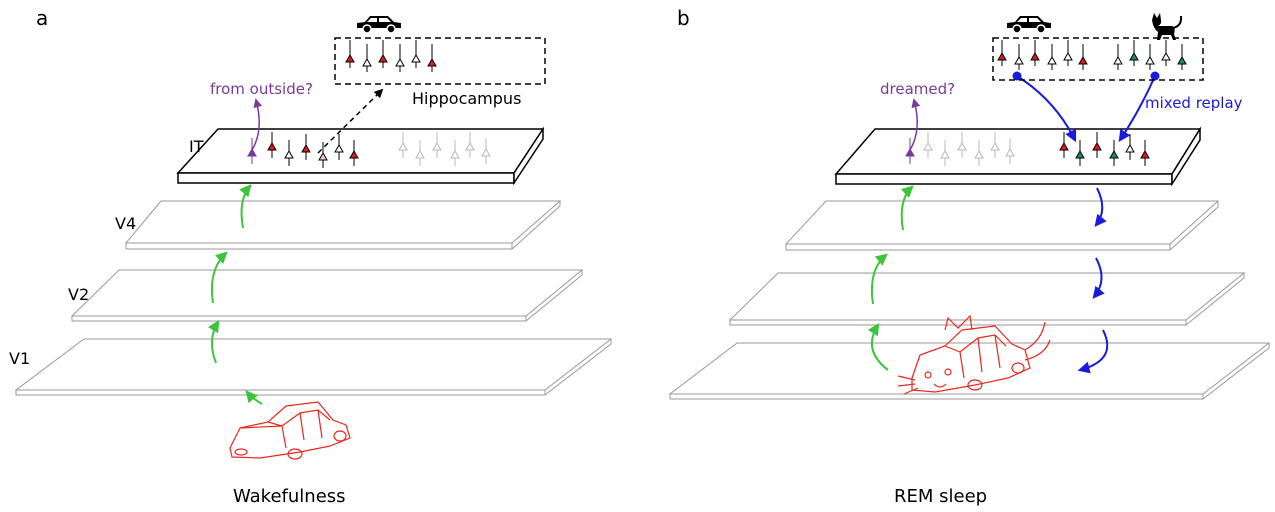 The width and height of the screenshot is (1275, 512). I want to click on it-neurons-a, so click(369, 150).